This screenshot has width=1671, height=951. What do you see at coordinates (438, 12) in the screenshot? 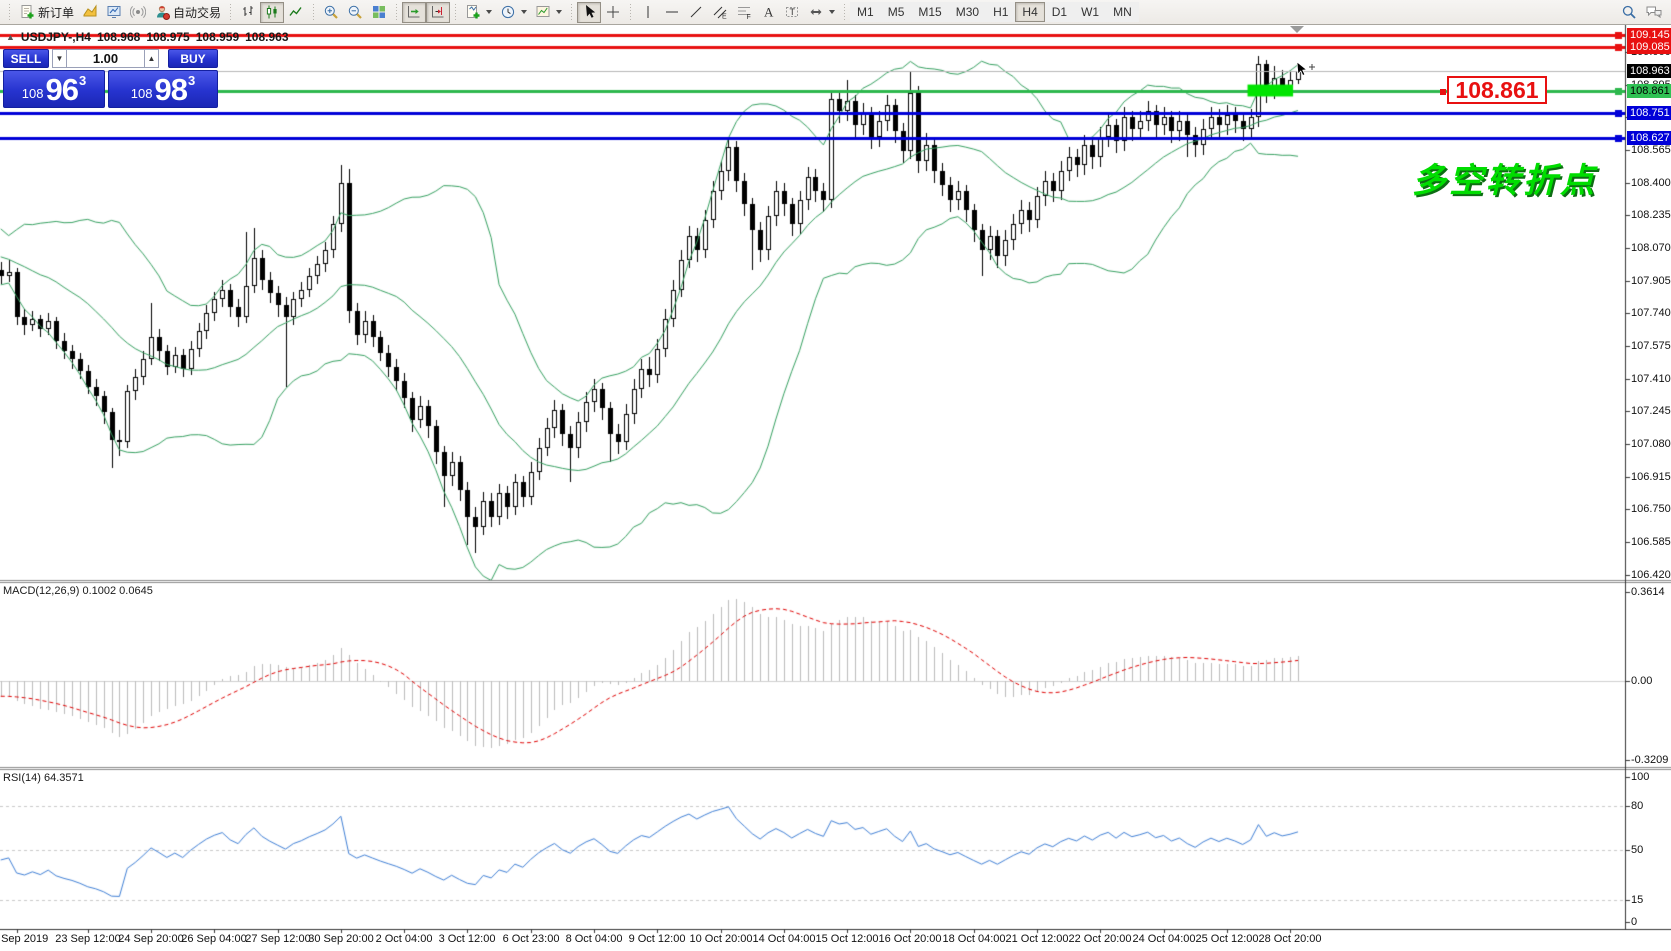
I see `chart-shift-button` at bounding box center [438, 12].